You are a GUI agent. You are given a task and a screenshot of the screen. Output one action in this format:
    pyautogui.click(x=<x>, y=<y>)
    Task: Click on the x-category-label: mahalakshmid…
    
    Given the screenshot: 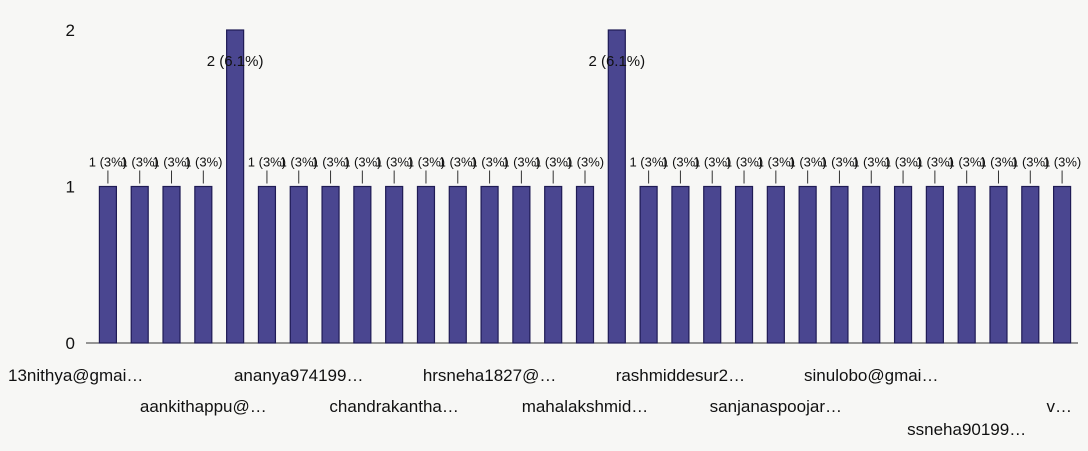 What is the action you would take?
    pyautogui.click(x=585, y=406)
    